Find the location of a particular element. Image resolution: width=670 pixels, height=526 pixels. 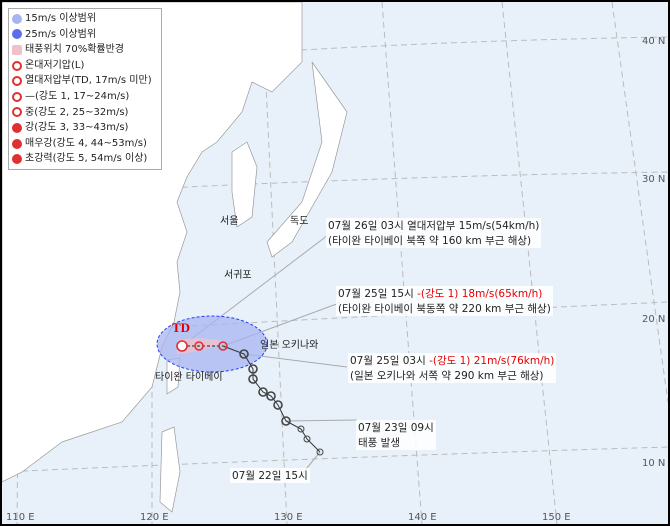

legend-item: 온대저기압(L) is located at coordinates (85, 66).